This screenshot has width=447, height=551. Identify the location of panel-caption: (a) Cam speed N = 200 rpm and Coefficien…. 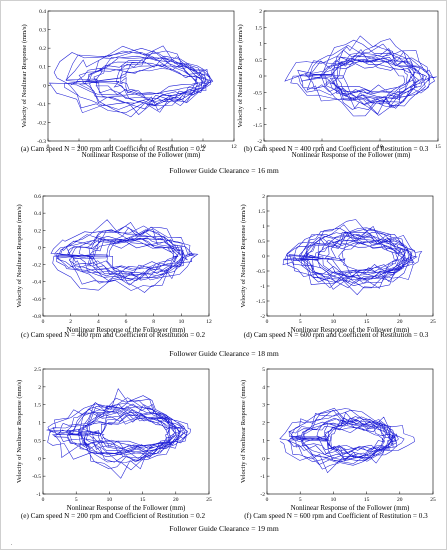
(113, 149).